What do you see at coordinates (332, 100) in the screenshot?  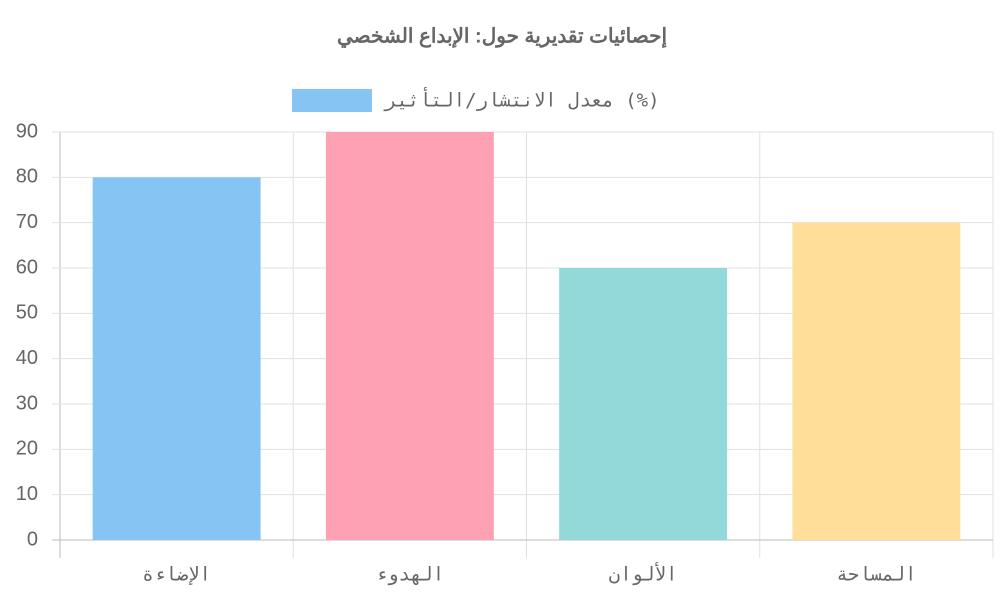 I see `legend-swatch` at bounding box center [332, 100].